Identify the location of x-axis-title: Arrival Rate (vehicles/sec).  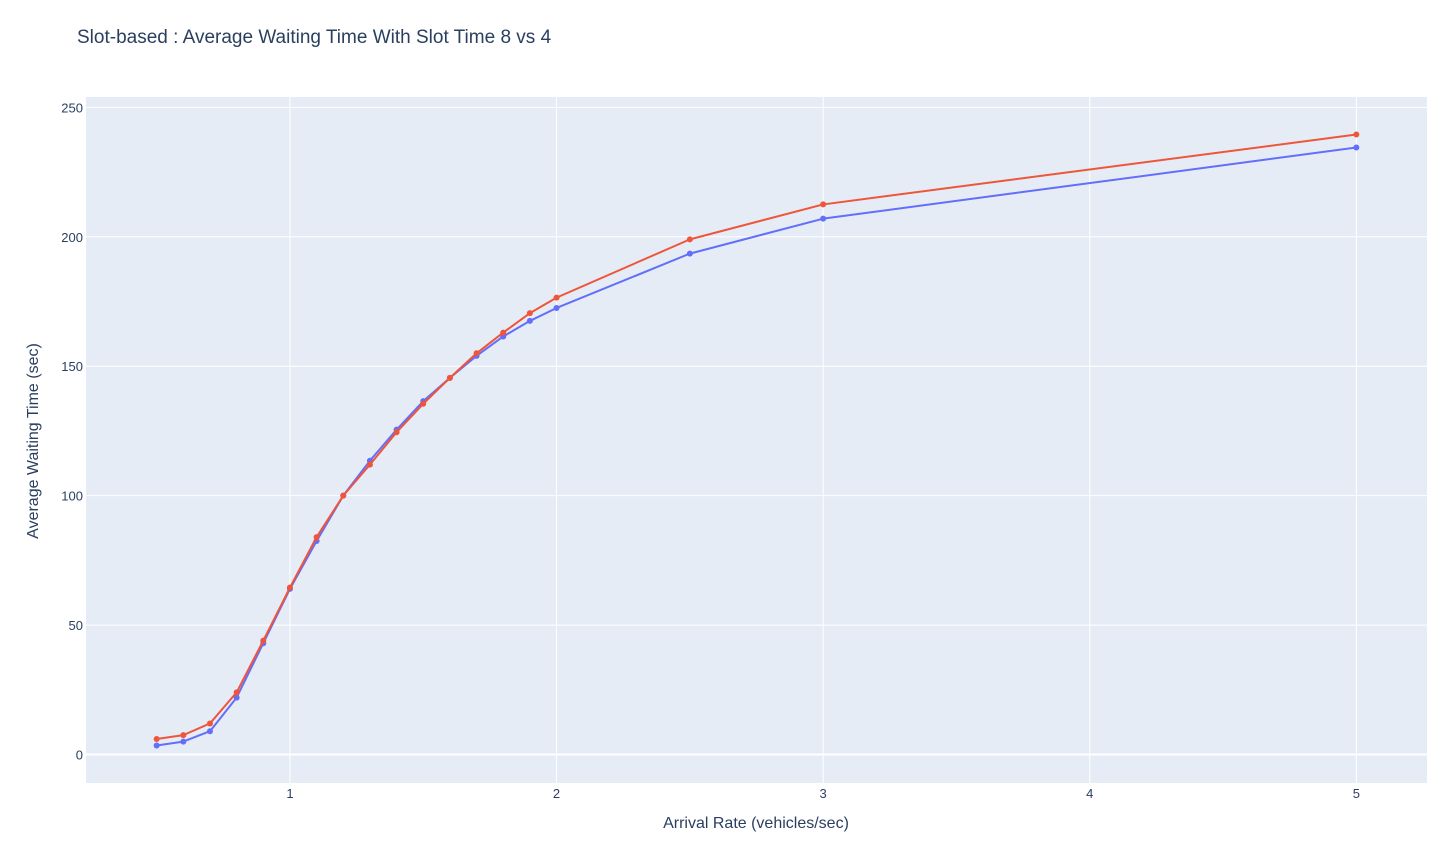
(756, 823).